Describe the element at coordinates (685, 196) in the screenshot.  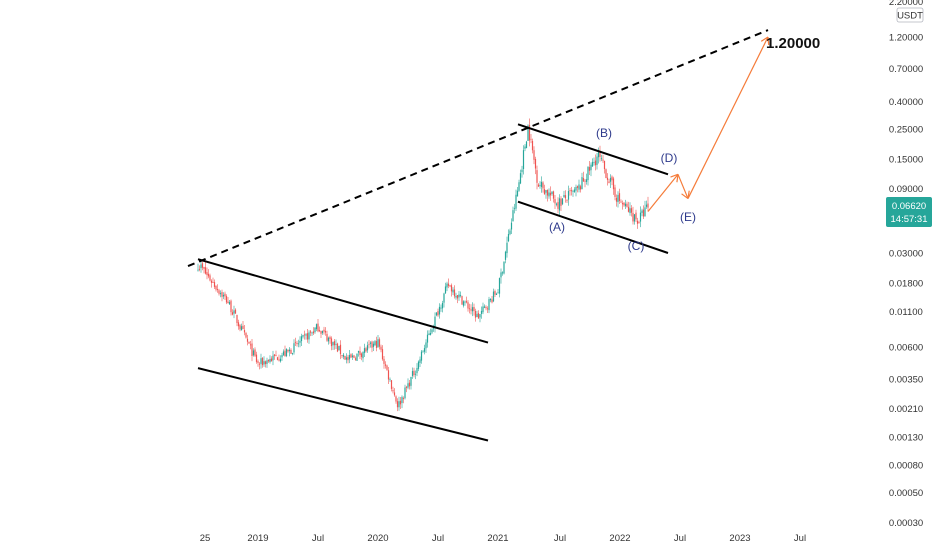
I see `projection-arrowhead` at that location.